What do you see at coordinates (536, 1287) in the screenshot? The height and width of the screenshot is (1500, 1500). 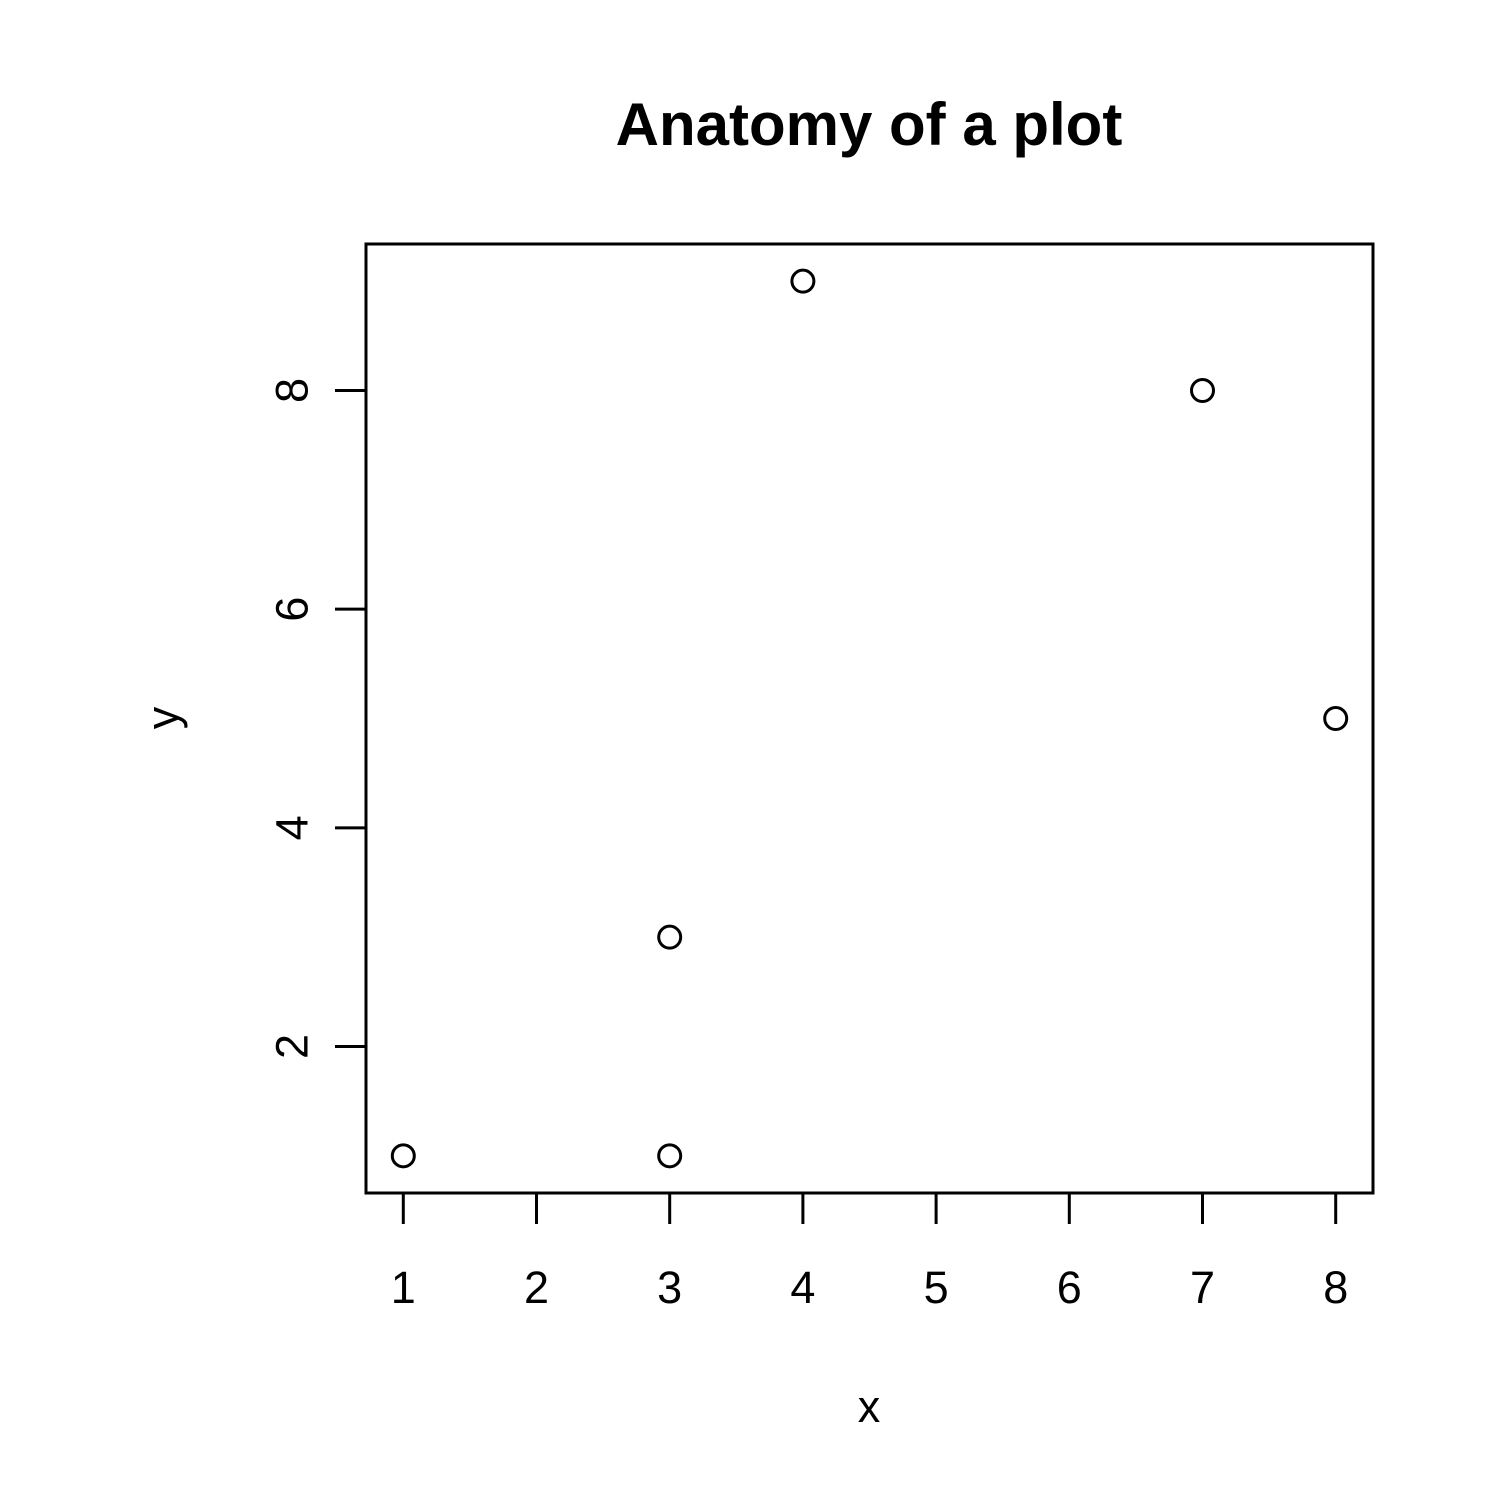 I see `x-tick-label: 2` at bounding box center [536, 1287].